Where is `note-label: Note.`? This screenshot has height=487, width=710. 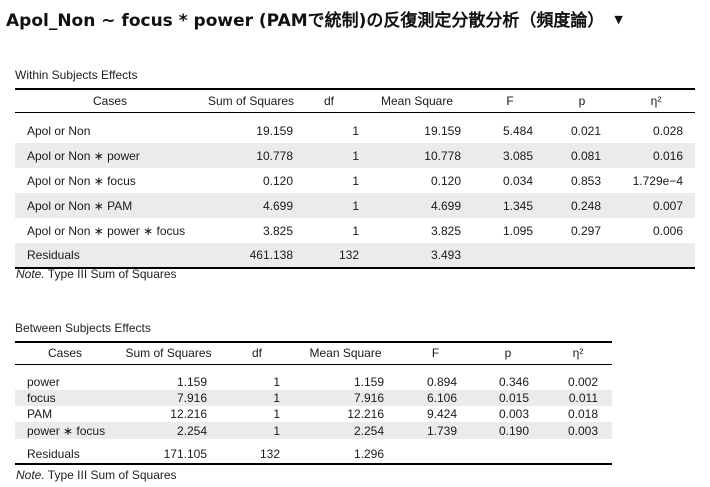 note-label: Note. is located at coordinates (30, 274).